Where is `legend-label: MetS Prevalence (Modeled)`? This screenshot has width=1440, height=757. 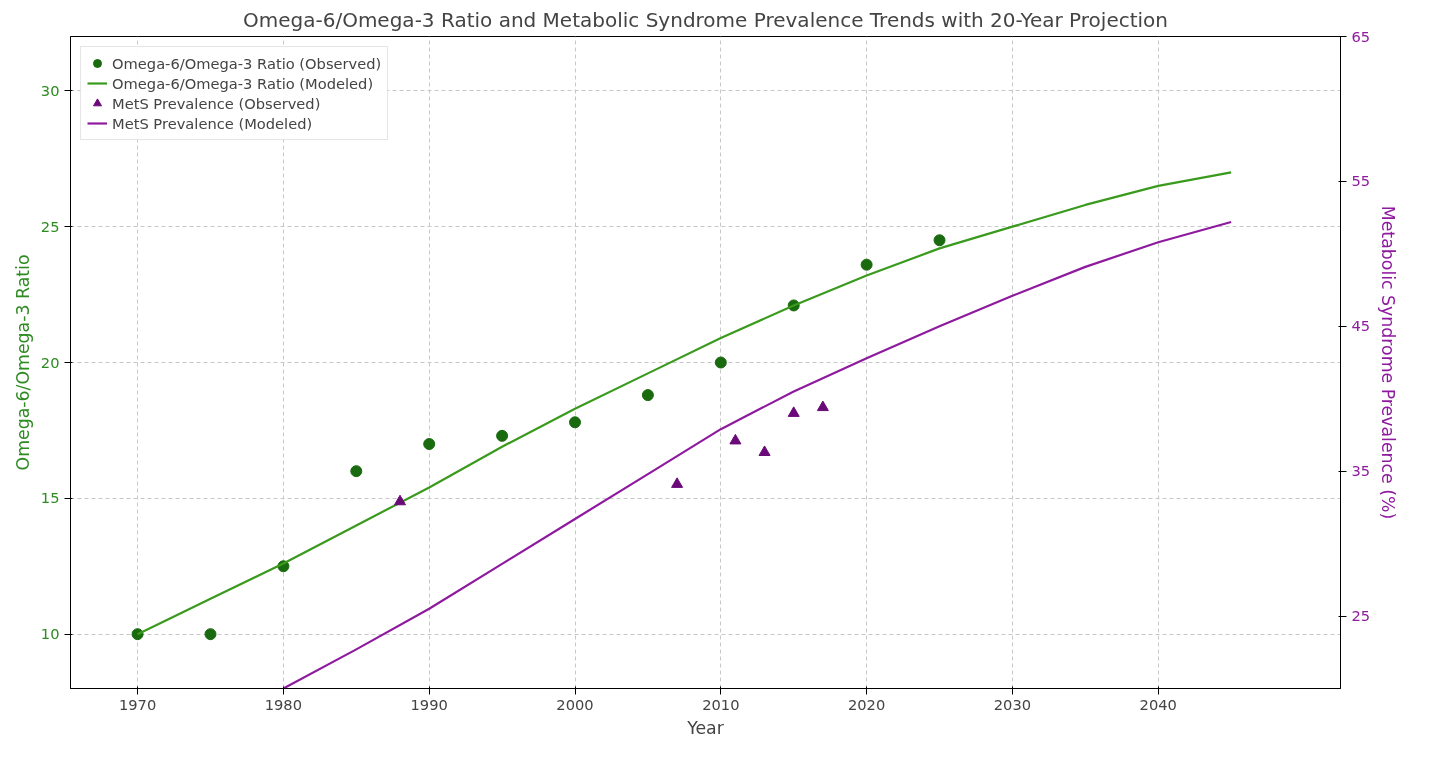
legend-label: MetS Prevalence (Modeled) is located at coordinates (212, 123).